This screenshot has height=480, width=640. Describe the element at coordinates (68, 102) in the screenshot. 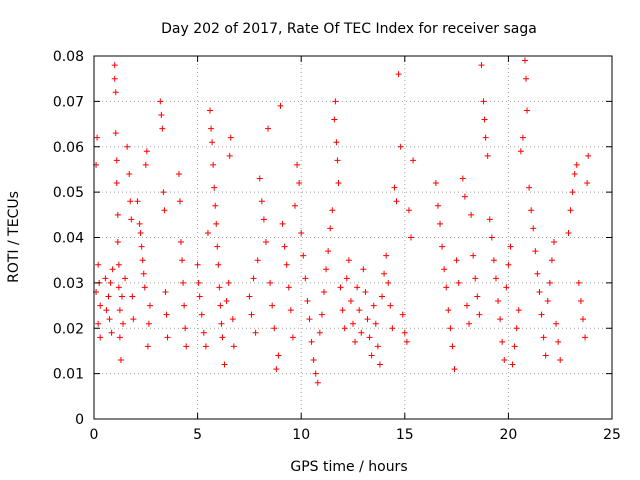

I see `y-tick-label: 0.07` at that location.